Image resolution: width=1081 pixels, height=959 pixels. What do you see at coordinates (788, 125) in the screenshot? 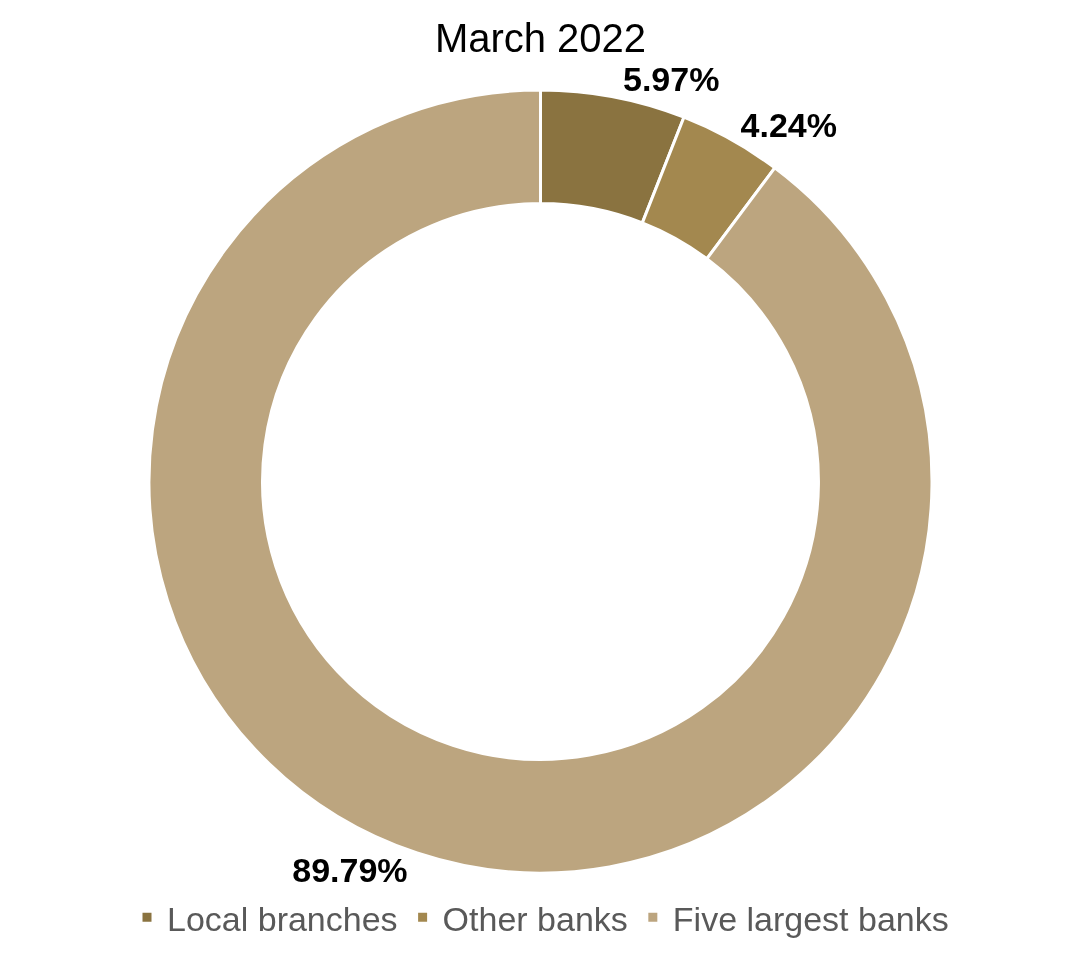
I see `data-label: 4.24%` at bounding box center [788, 125].